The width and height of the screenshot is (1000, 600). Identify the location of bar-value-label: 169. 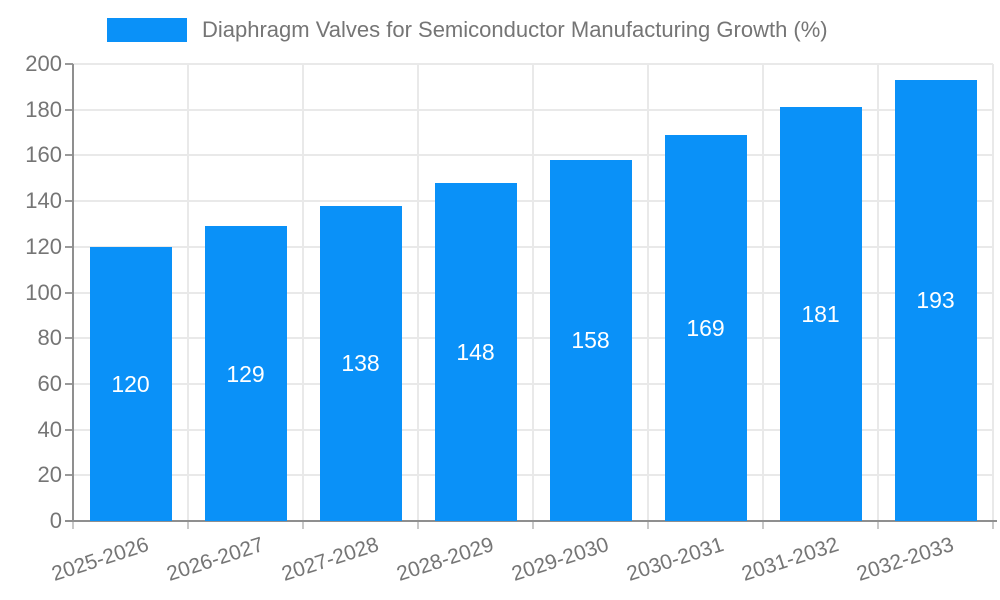
(705, 327).